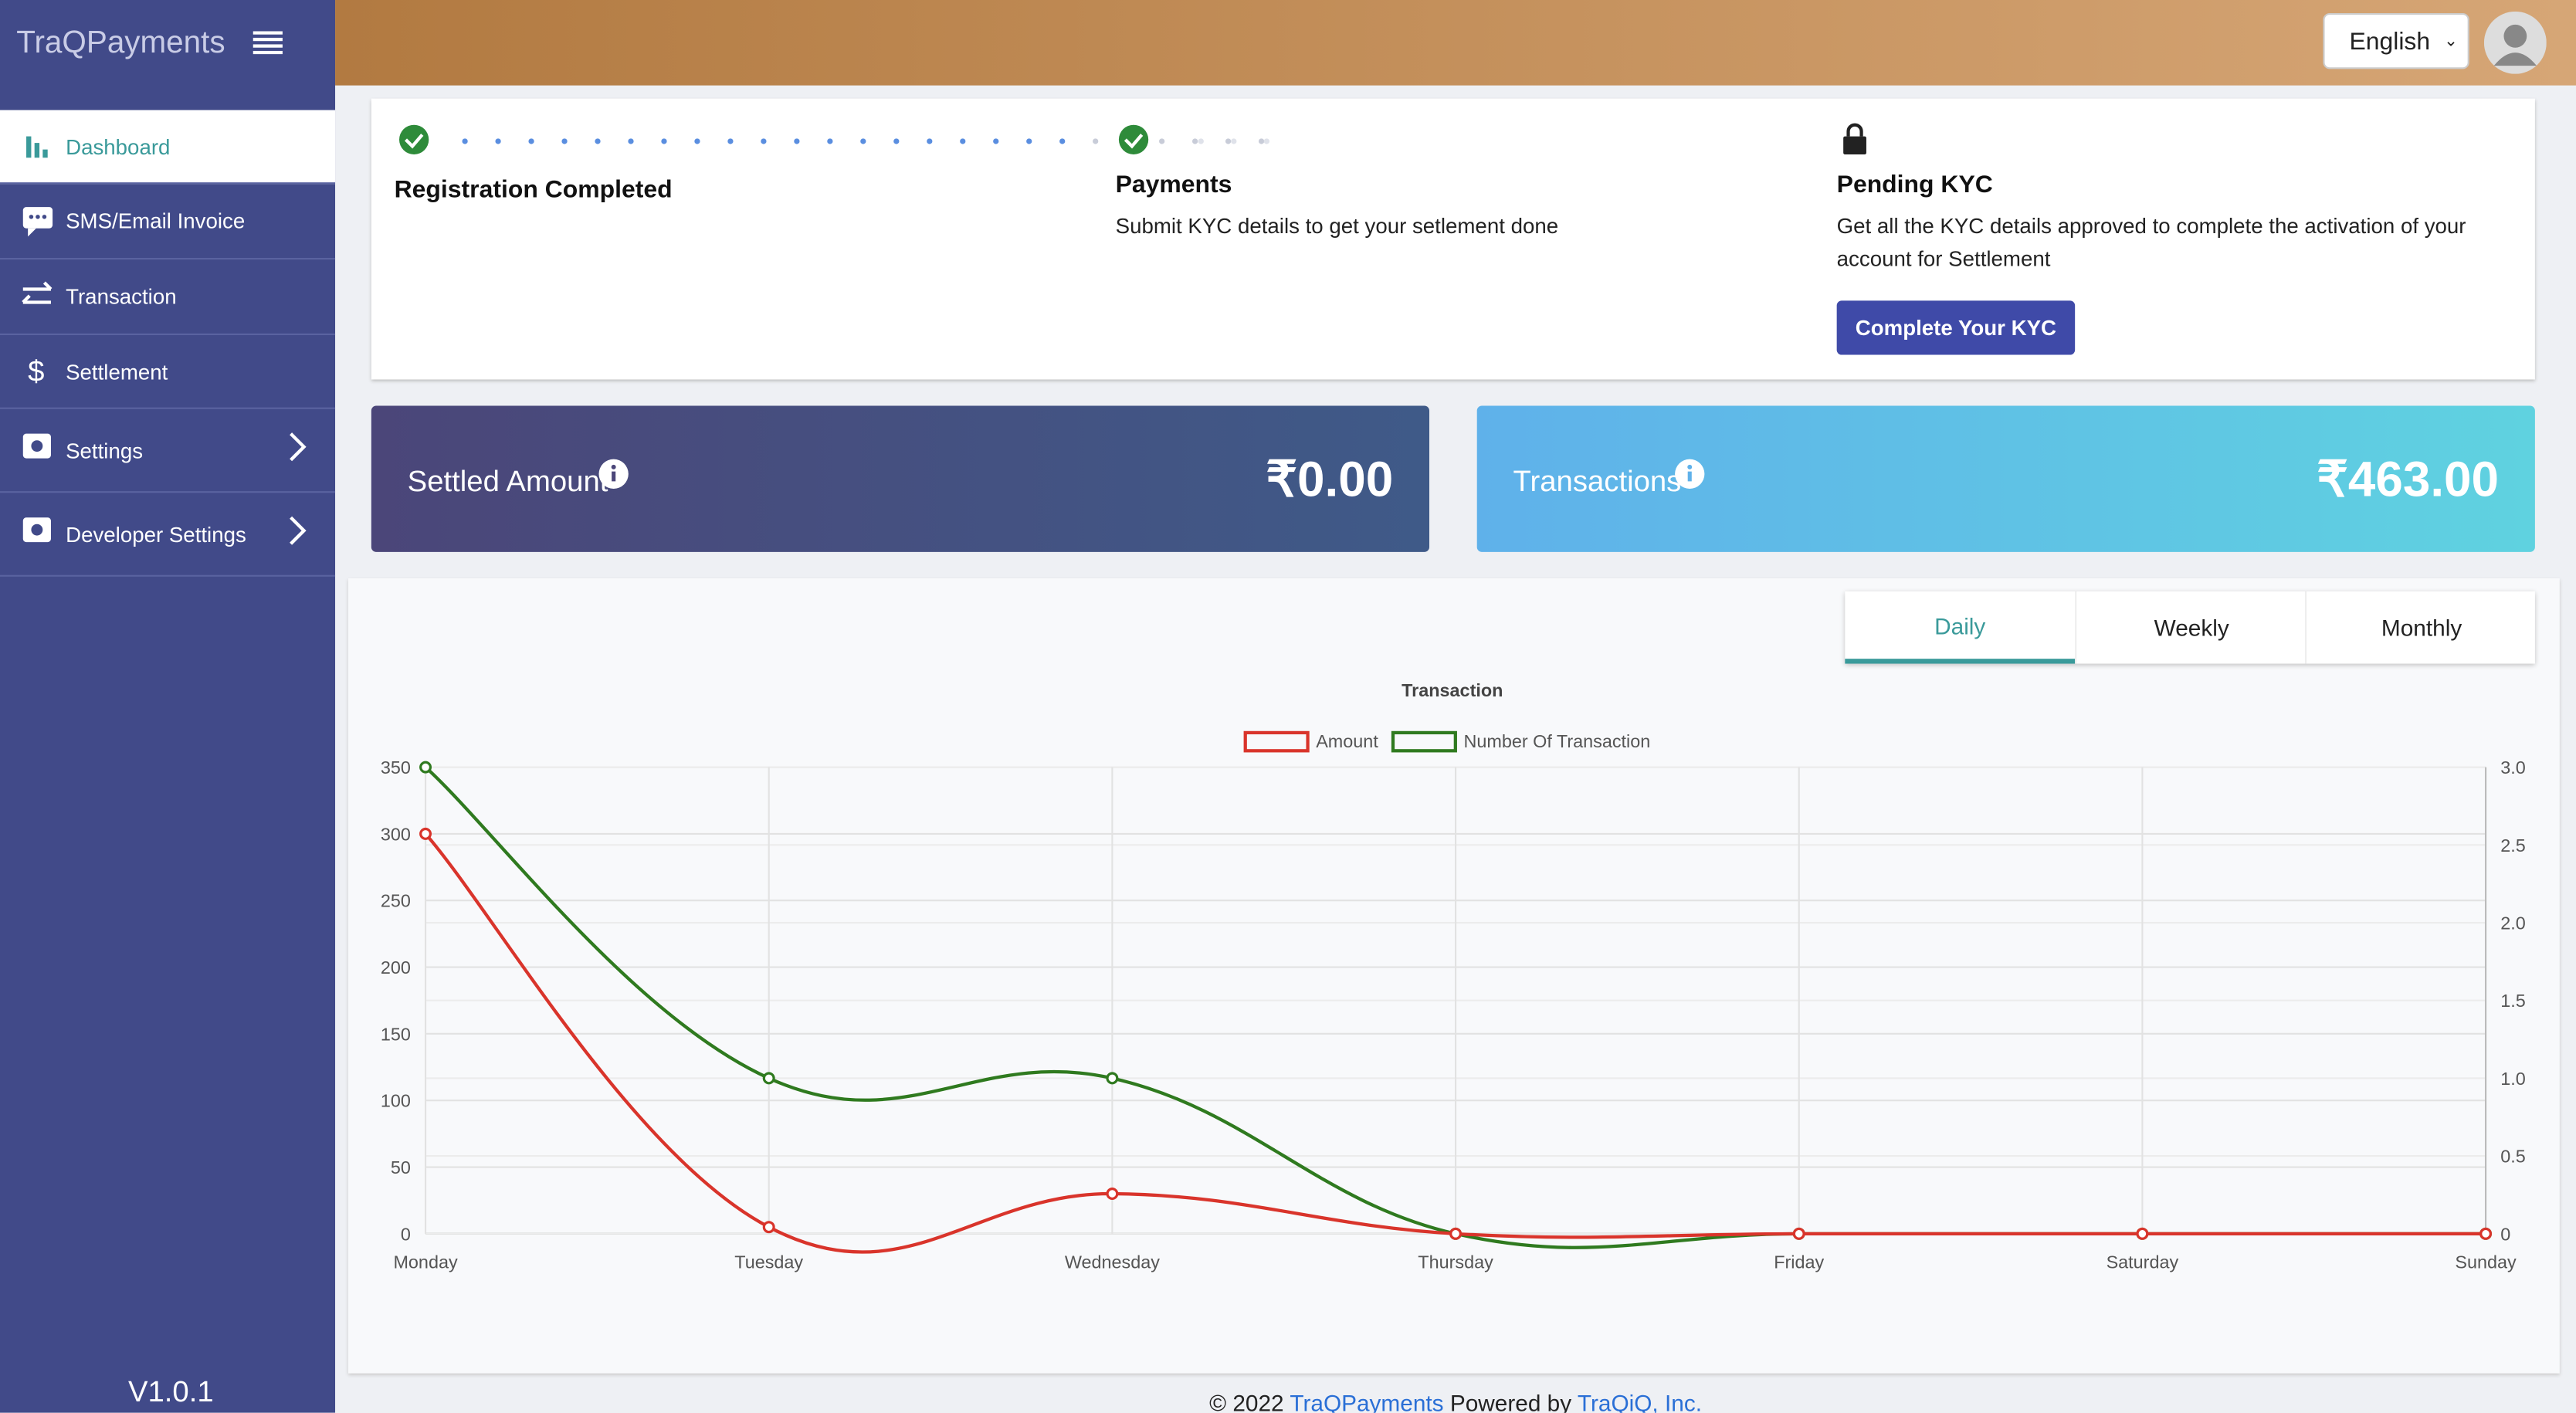 The width and height of the screenshot is (2576, 1413). What do you see at coordinates (1424, 741) in the screenshot?
I see `legend-swatch` at bounding box center [1424, 741].